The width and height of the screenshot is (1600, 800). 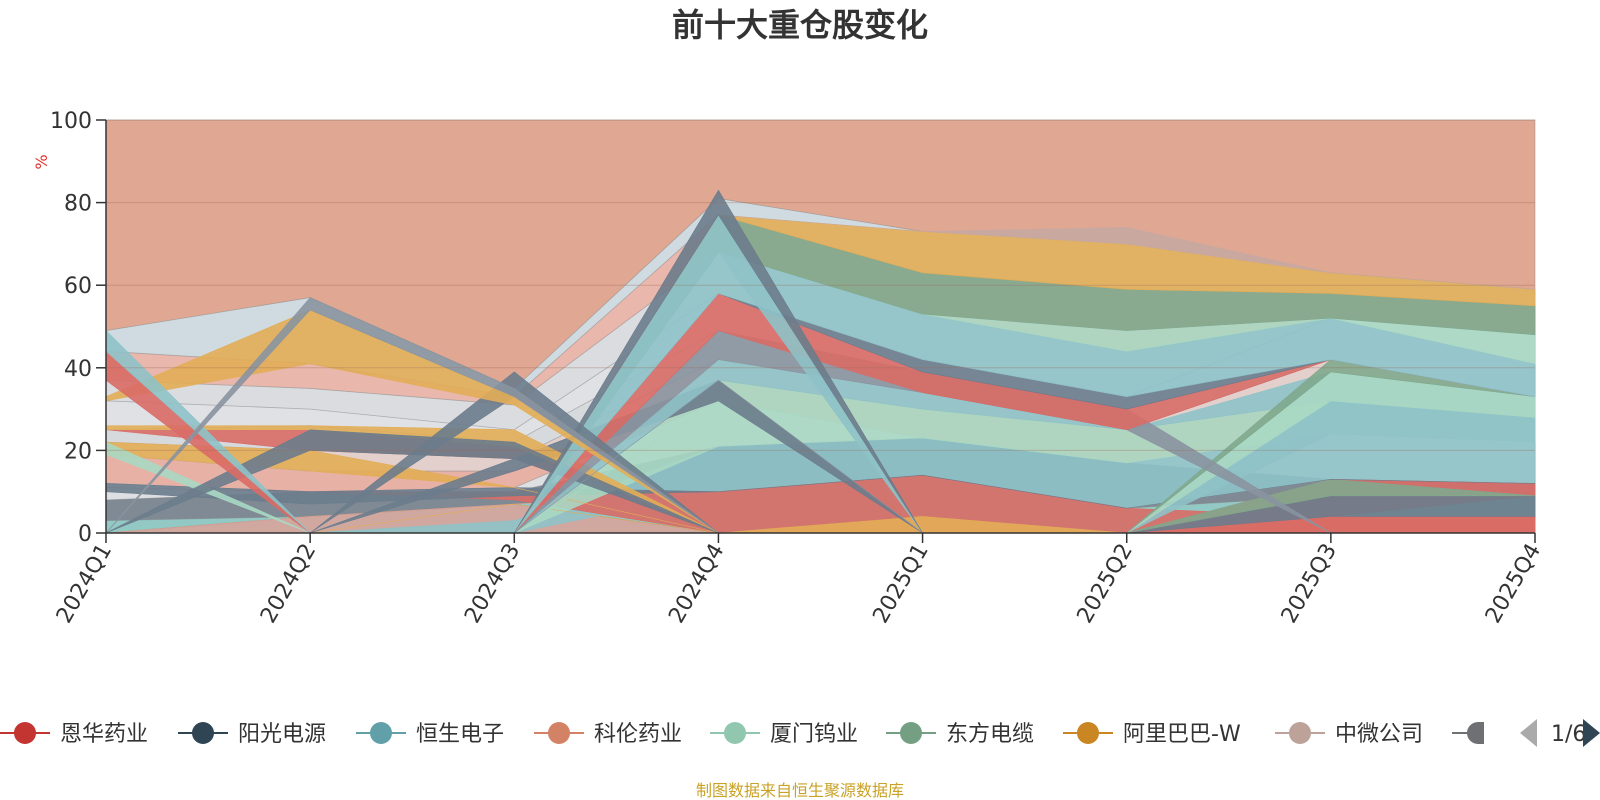 I want to click on chart-title: 前十大重仓股变化, so click(x=800, y=25).